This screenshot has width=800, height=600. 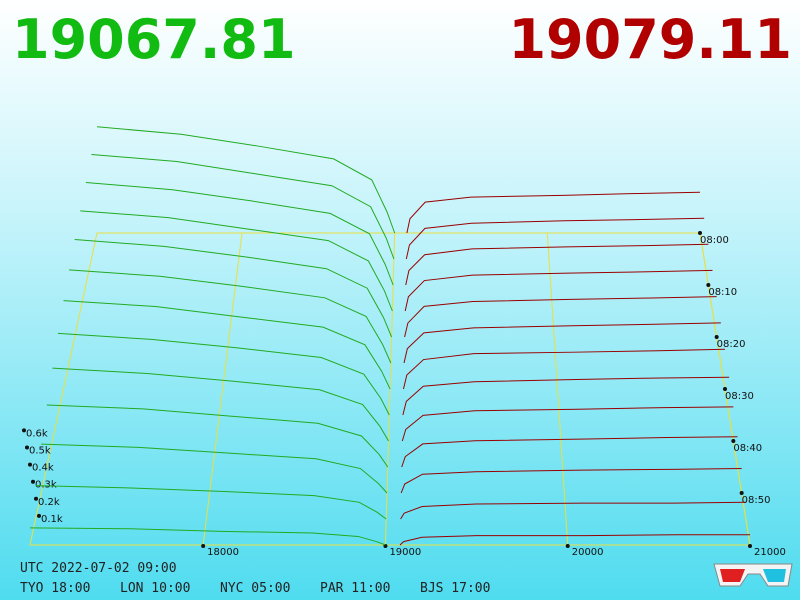 What do you see at coordinates (732, 575) in the screenshot?
I see `glasses-red-lens` at bounding box center [732, 575].